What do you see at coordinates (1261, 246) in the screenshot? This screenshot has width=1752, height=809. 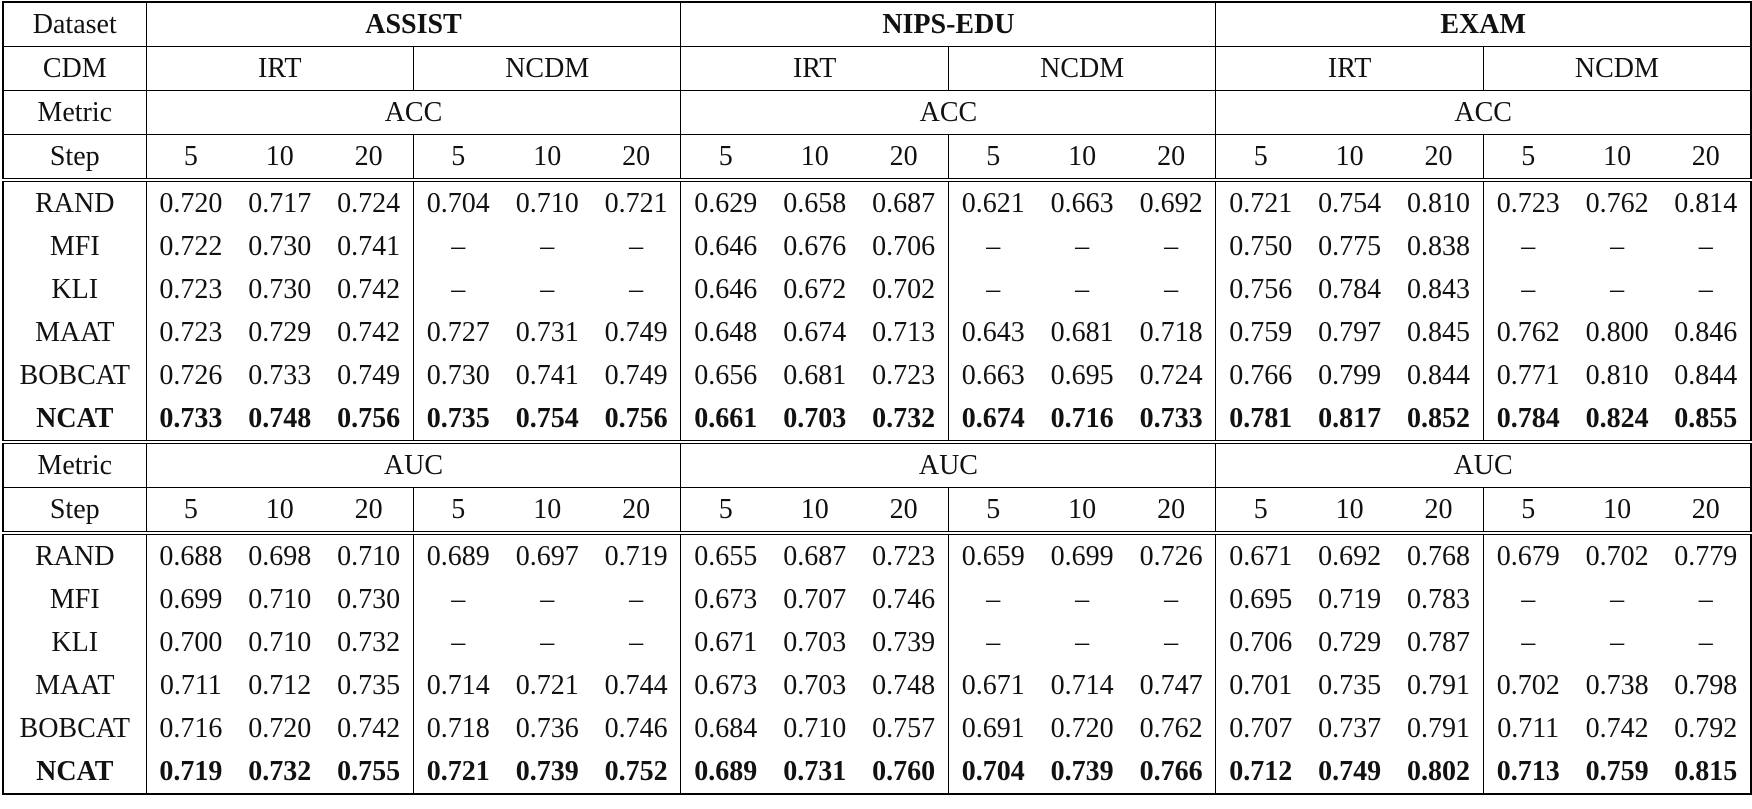 I see `metric-value: 0.750` at bounding box center [1261, 246].